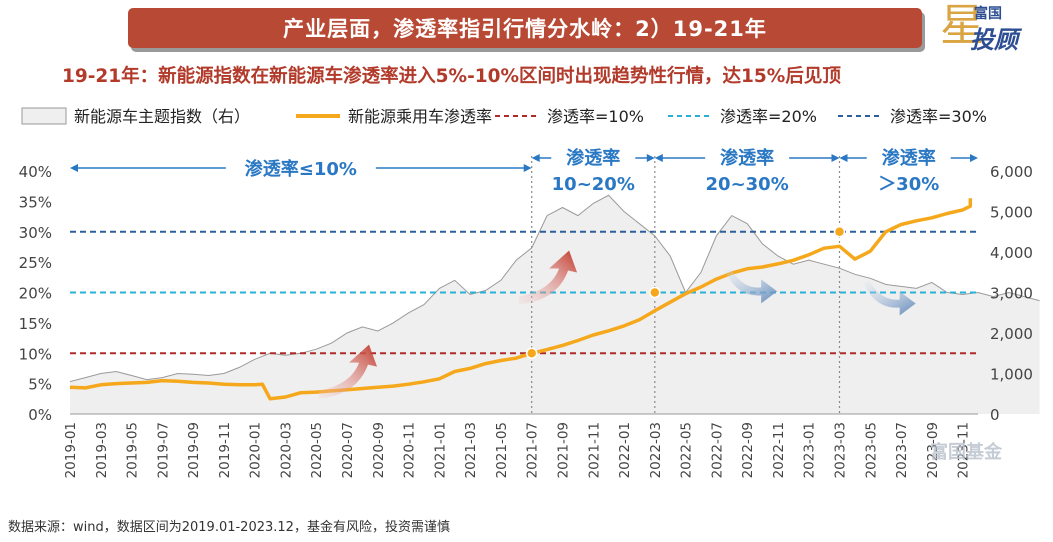 This screenshot has height=542, width=1053. Describe the element at coordinates (988, 14) in the screenshot. I see `logo-top-text: 富国` at that location.